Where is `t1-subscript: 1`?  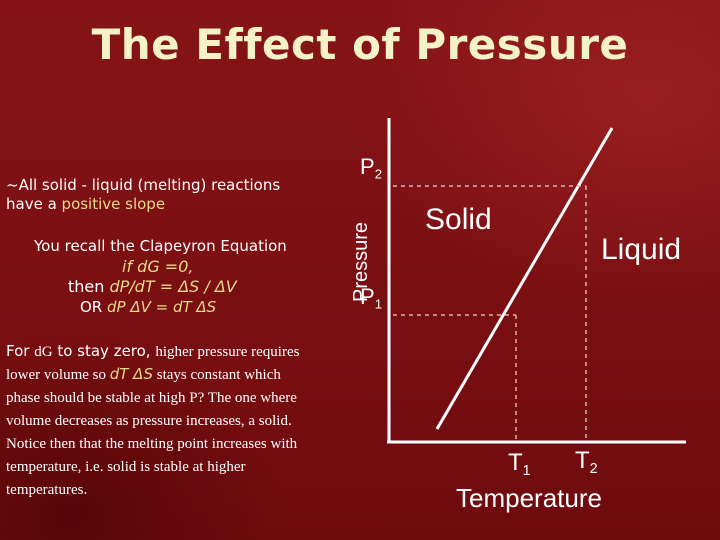
t1-subscript: 1 is located at coordinates (526, 471).